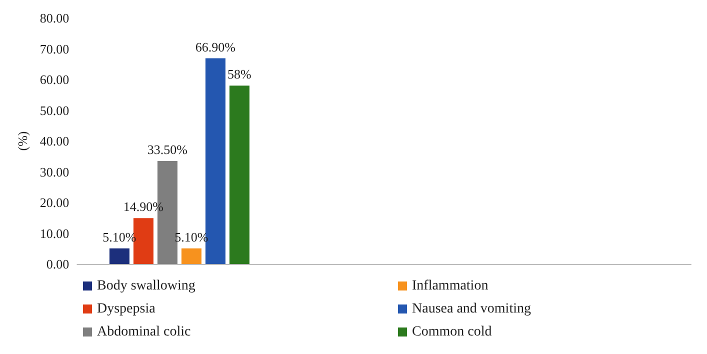  What do you see at coordinates (167, 149) in the screenshot?
I see `data-label: 33.50%` at bounding box center [167, 149].